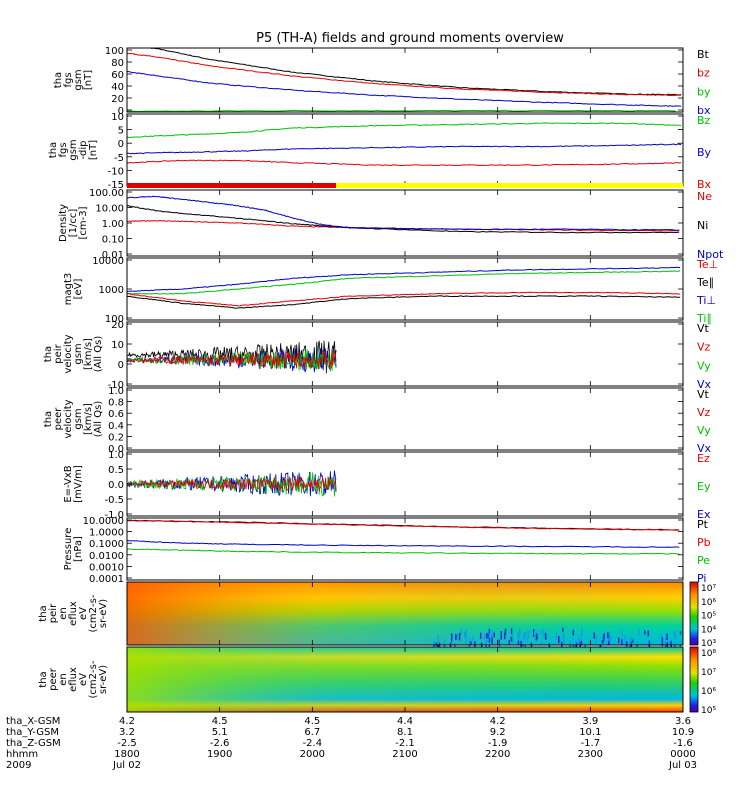  What do you see at coordinates (590, 754) in the screenshot?
I see `x-axis-value: 2300` at bounding box center [590, 754].